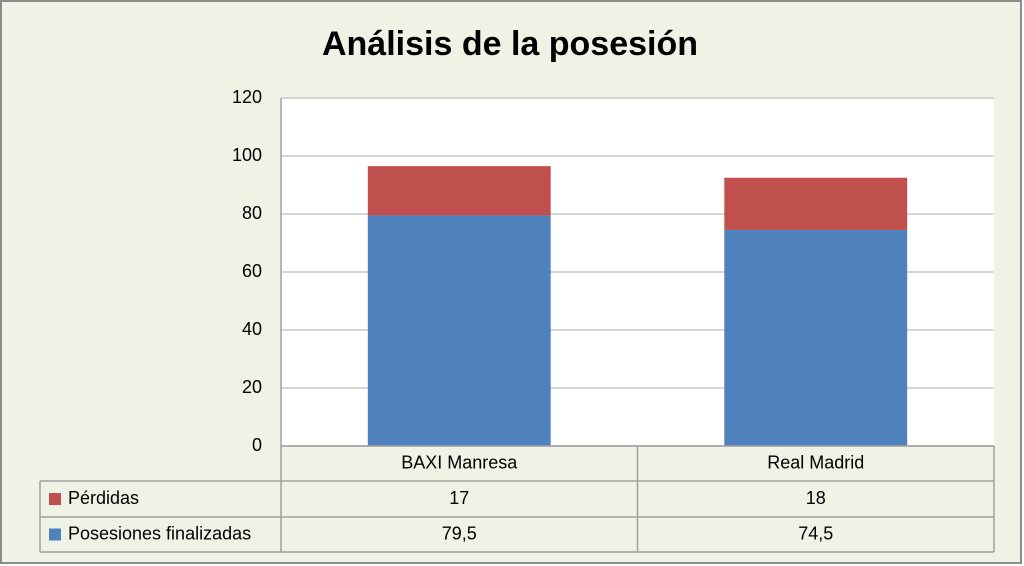 Image resolution: width=1024 pixels, height=566 pixels. Describe the element at coordinates (252, 213) in the screenshot. I see `y-tick-label: 80` at that location.